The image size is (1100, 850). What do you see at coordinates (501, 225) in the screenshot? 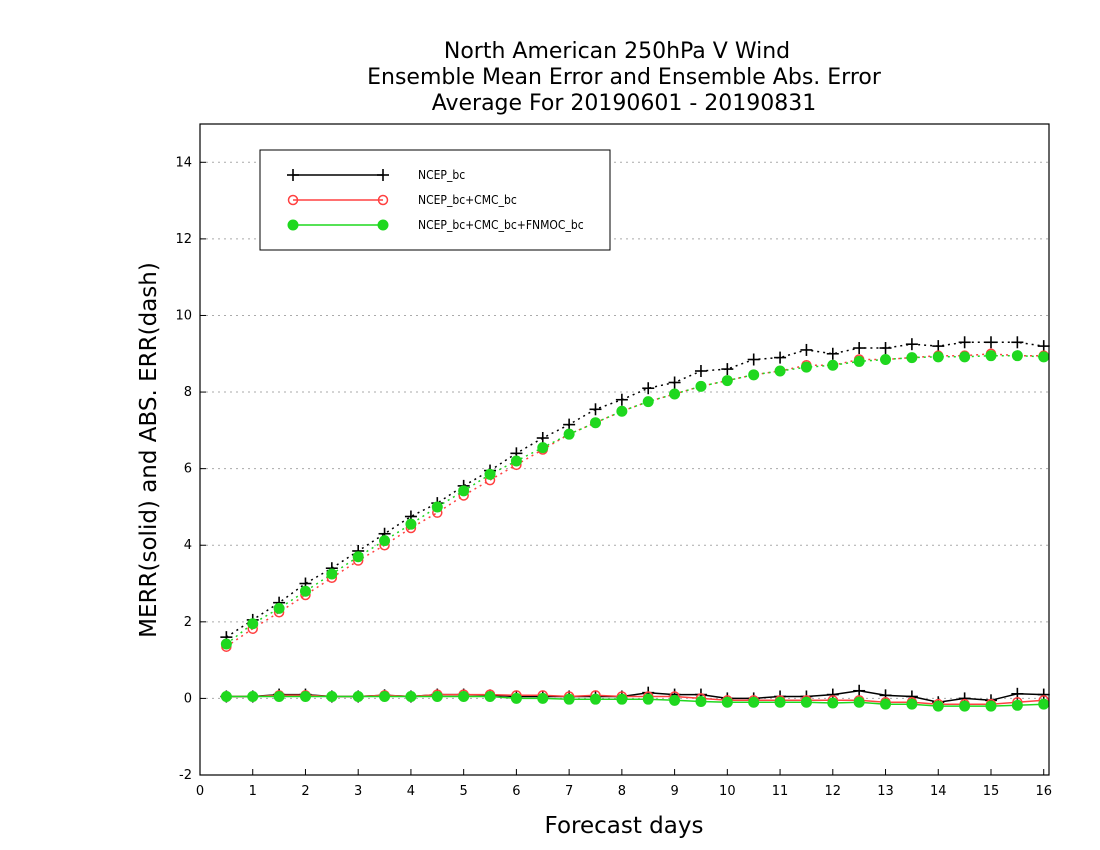
I see `legend-label: NCEP_bc+CMC_bc+FNMOC_bc` at bounding box center [501, 225].